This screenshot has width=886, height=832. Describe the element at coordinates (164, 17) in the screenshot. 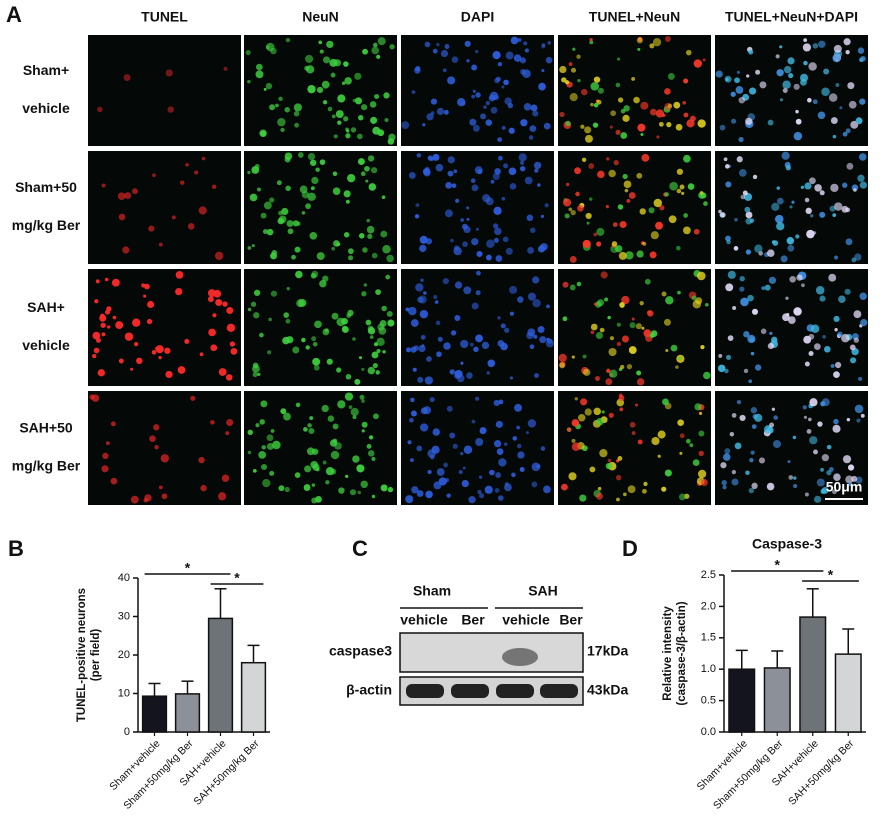

I see `column-header: TUNEL` at that location.